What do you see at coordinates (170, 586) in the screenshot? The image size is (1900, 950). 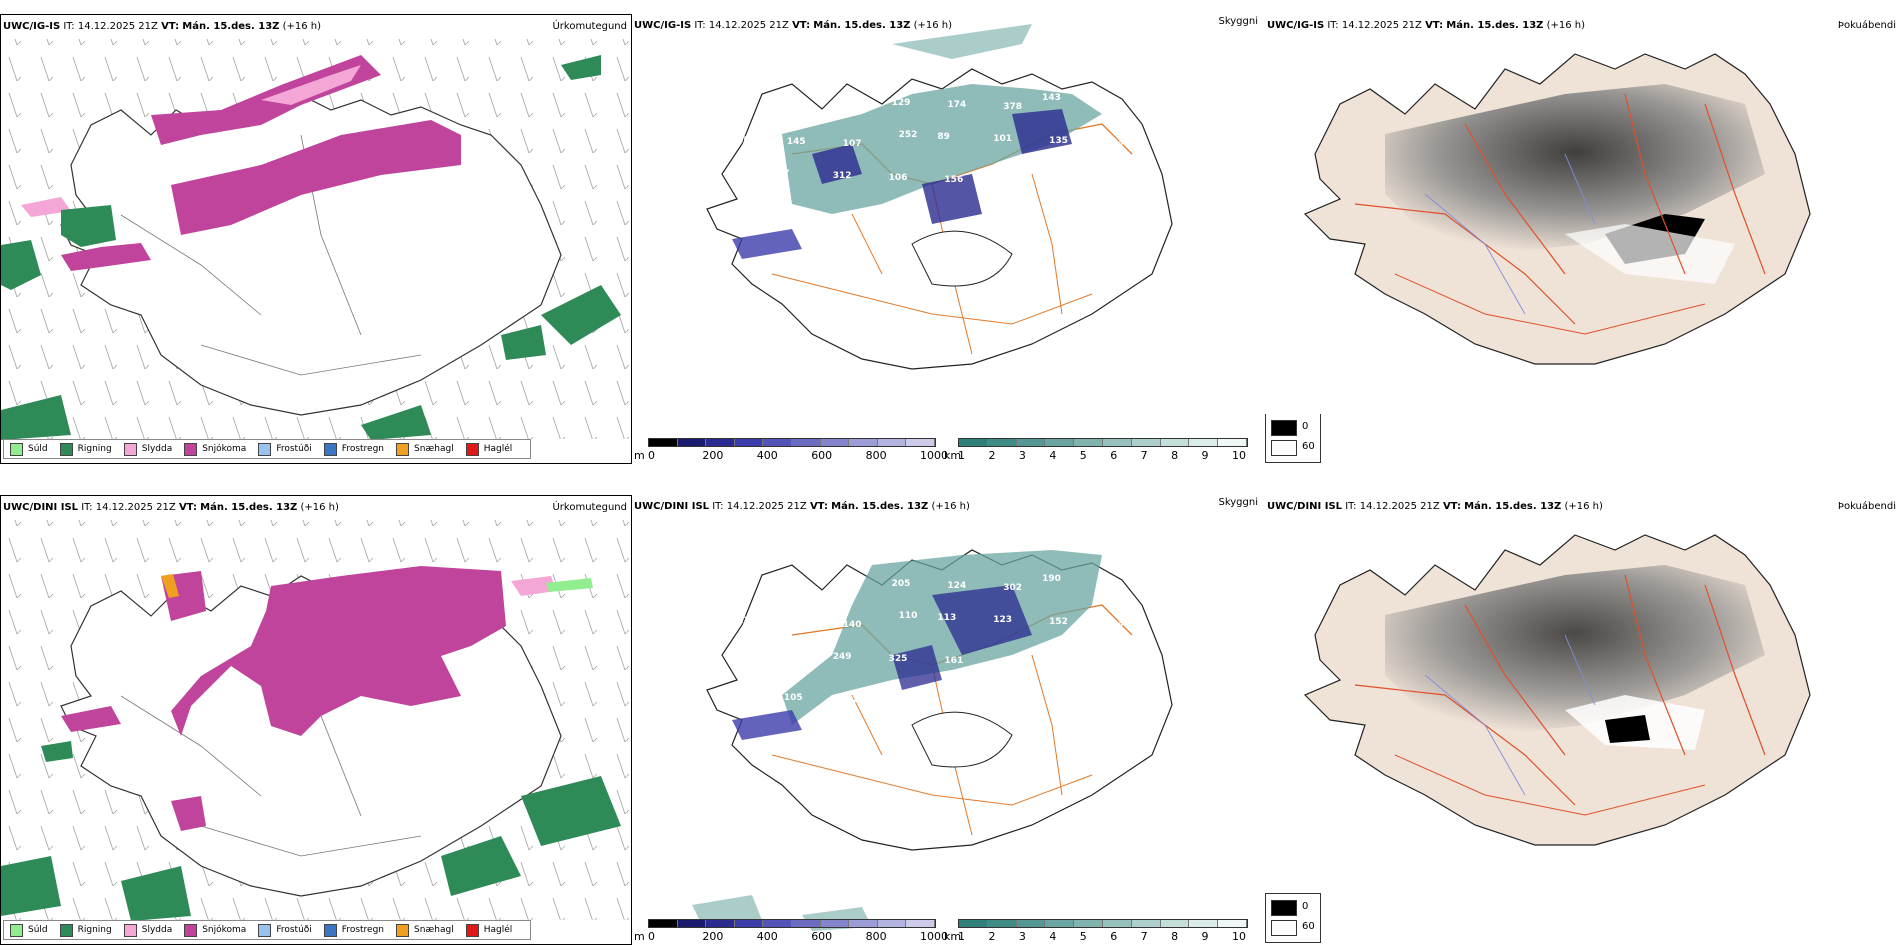 I see `snow-pellets-area` at bounding box center [170, 586].